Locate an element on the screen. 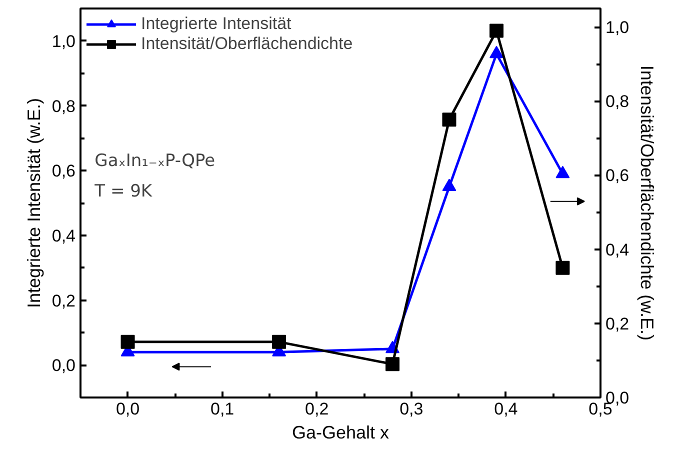 This screenshot has width=690, height=472. y-tick-label: 0,2 is located at coordinates (64, 300).